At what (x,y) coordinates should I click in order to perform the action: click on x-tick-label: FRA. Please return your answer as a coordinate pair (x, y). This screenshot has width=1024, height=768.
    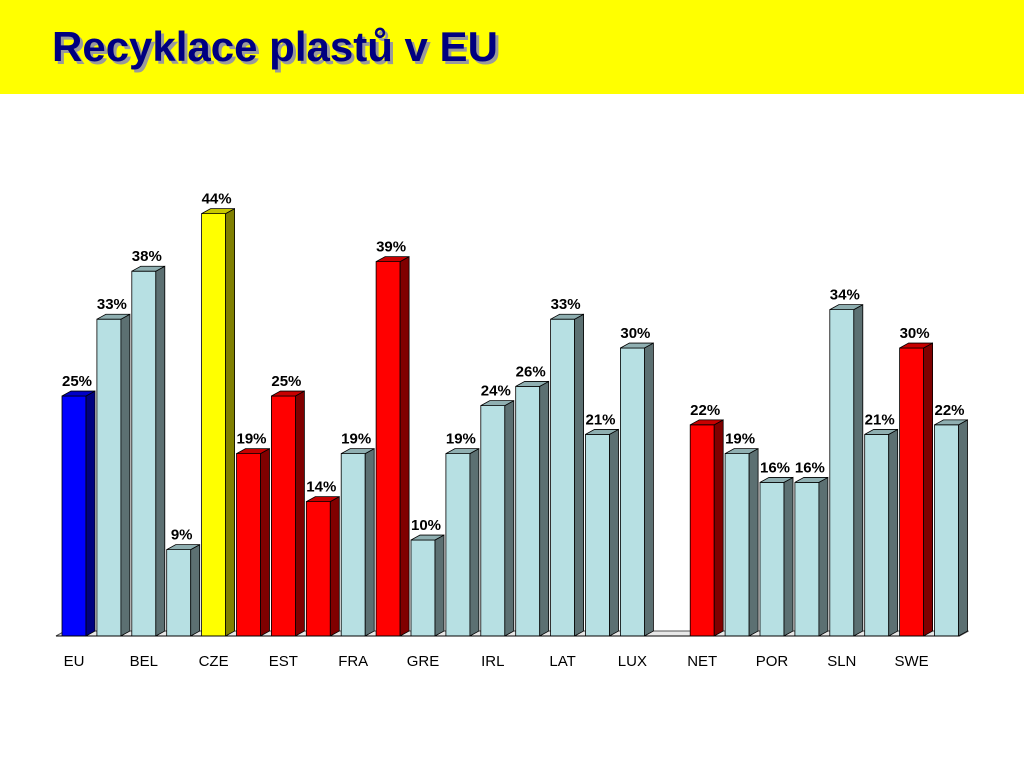
    Looking at the image, I should click on (353, 661).